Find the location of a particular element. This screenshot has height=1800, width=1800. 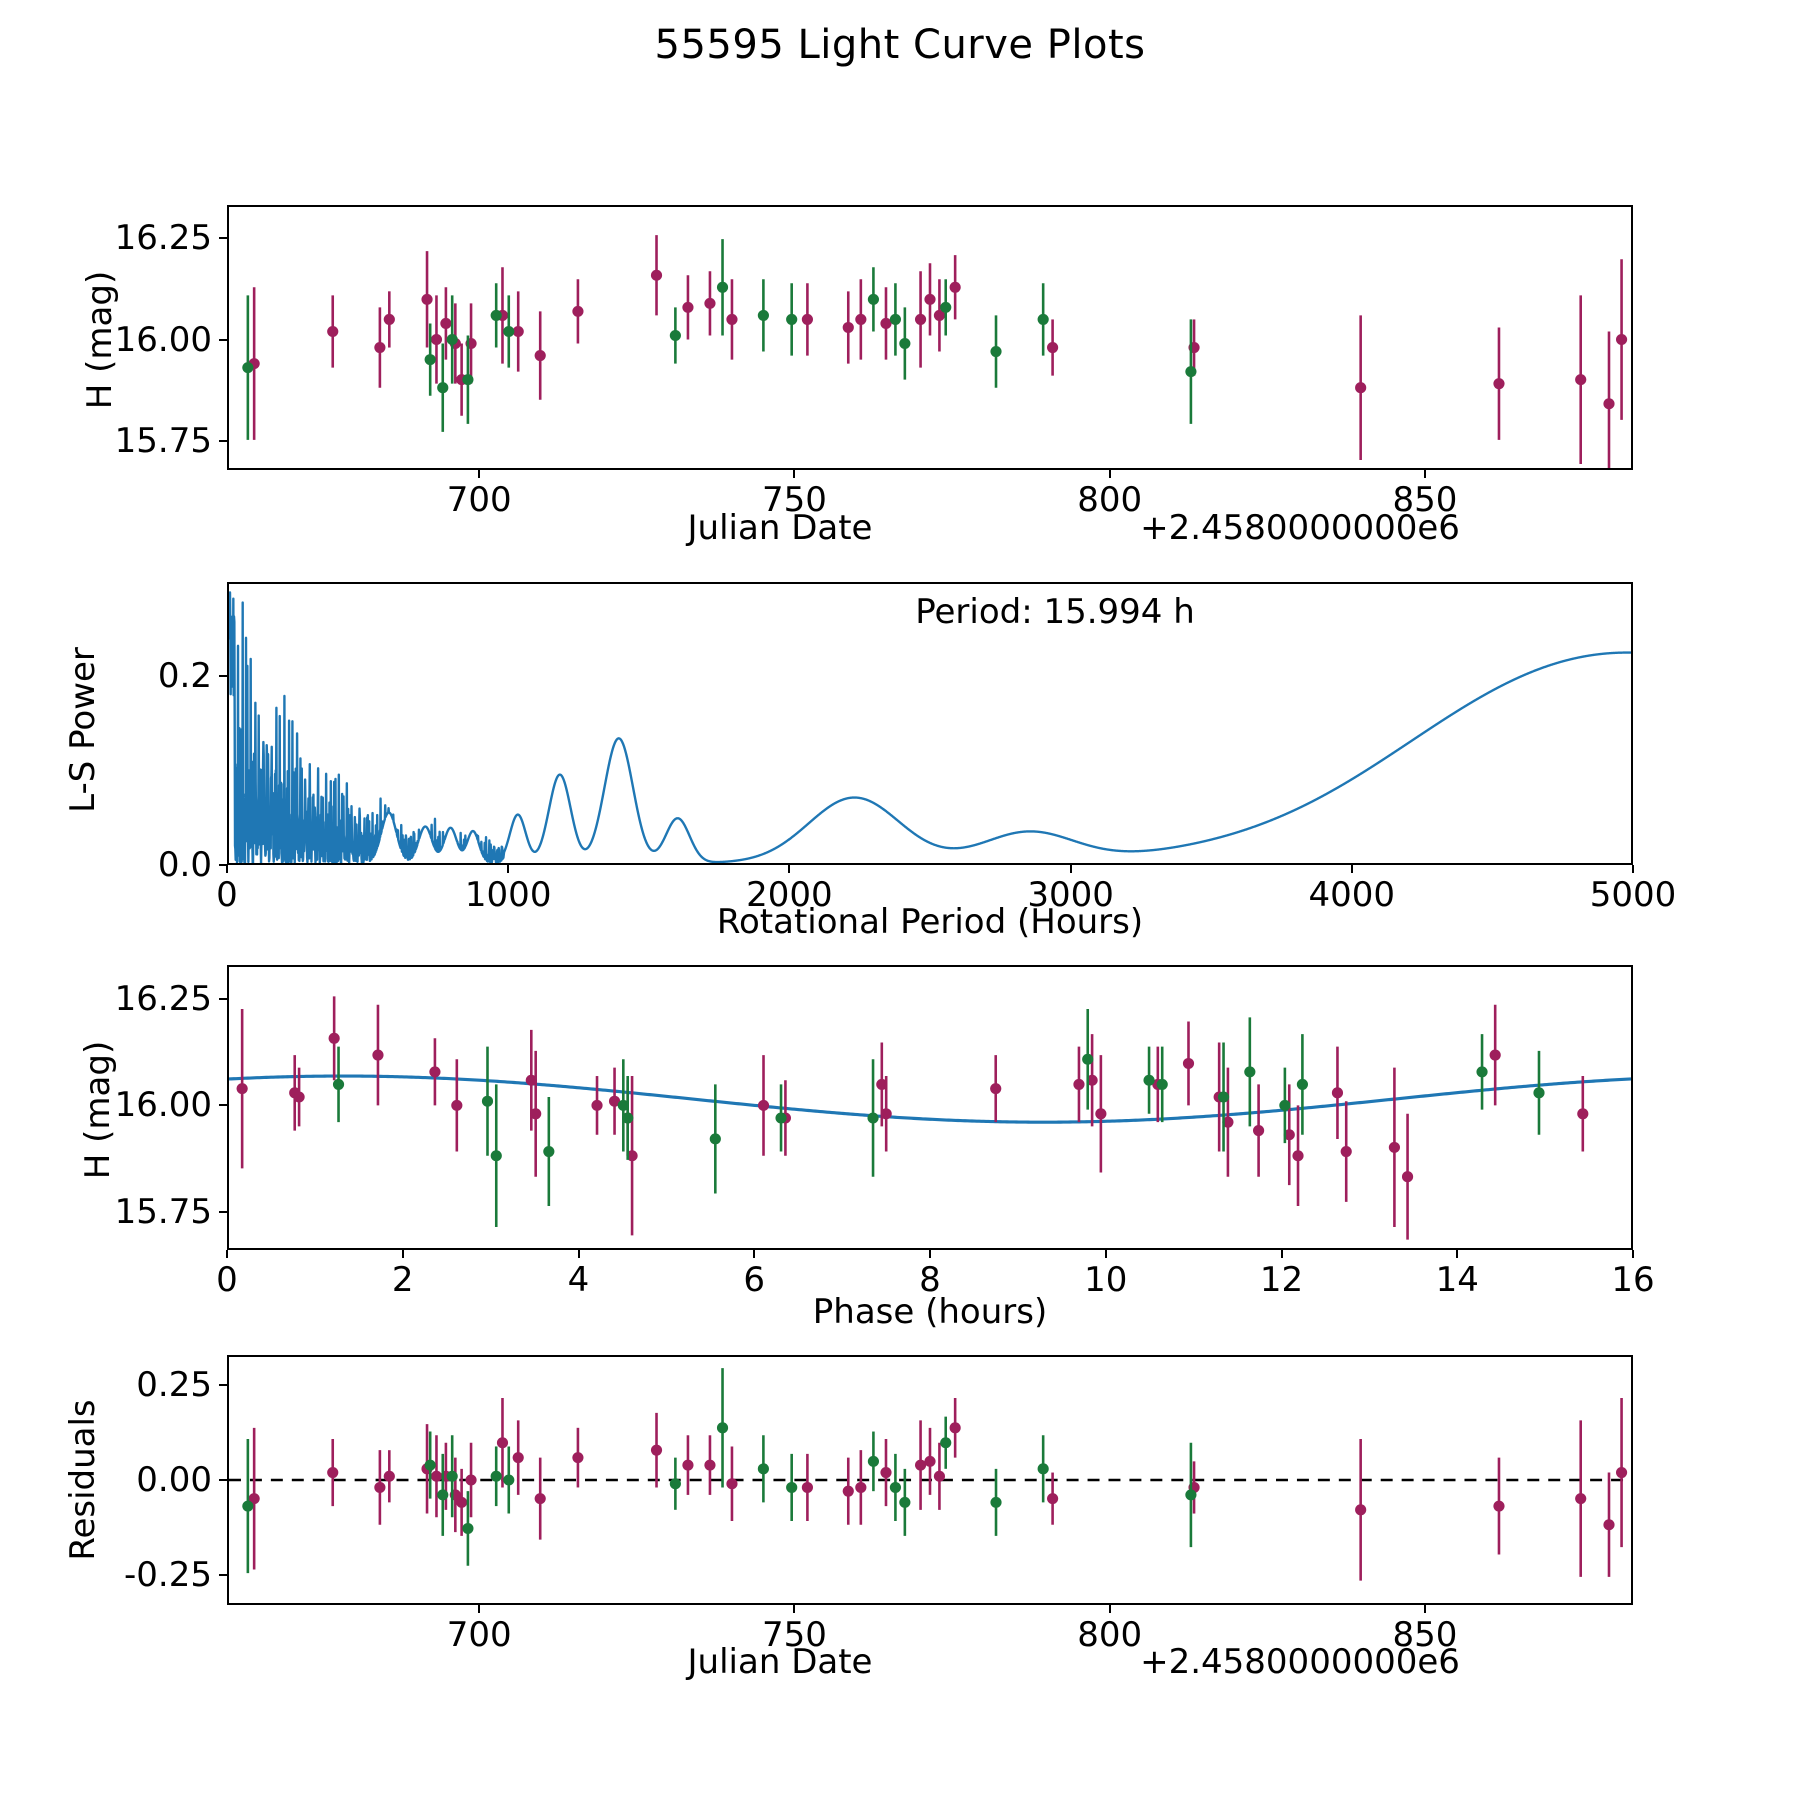

y-tick-label: 0.0 is located at coordinates (184, 865).